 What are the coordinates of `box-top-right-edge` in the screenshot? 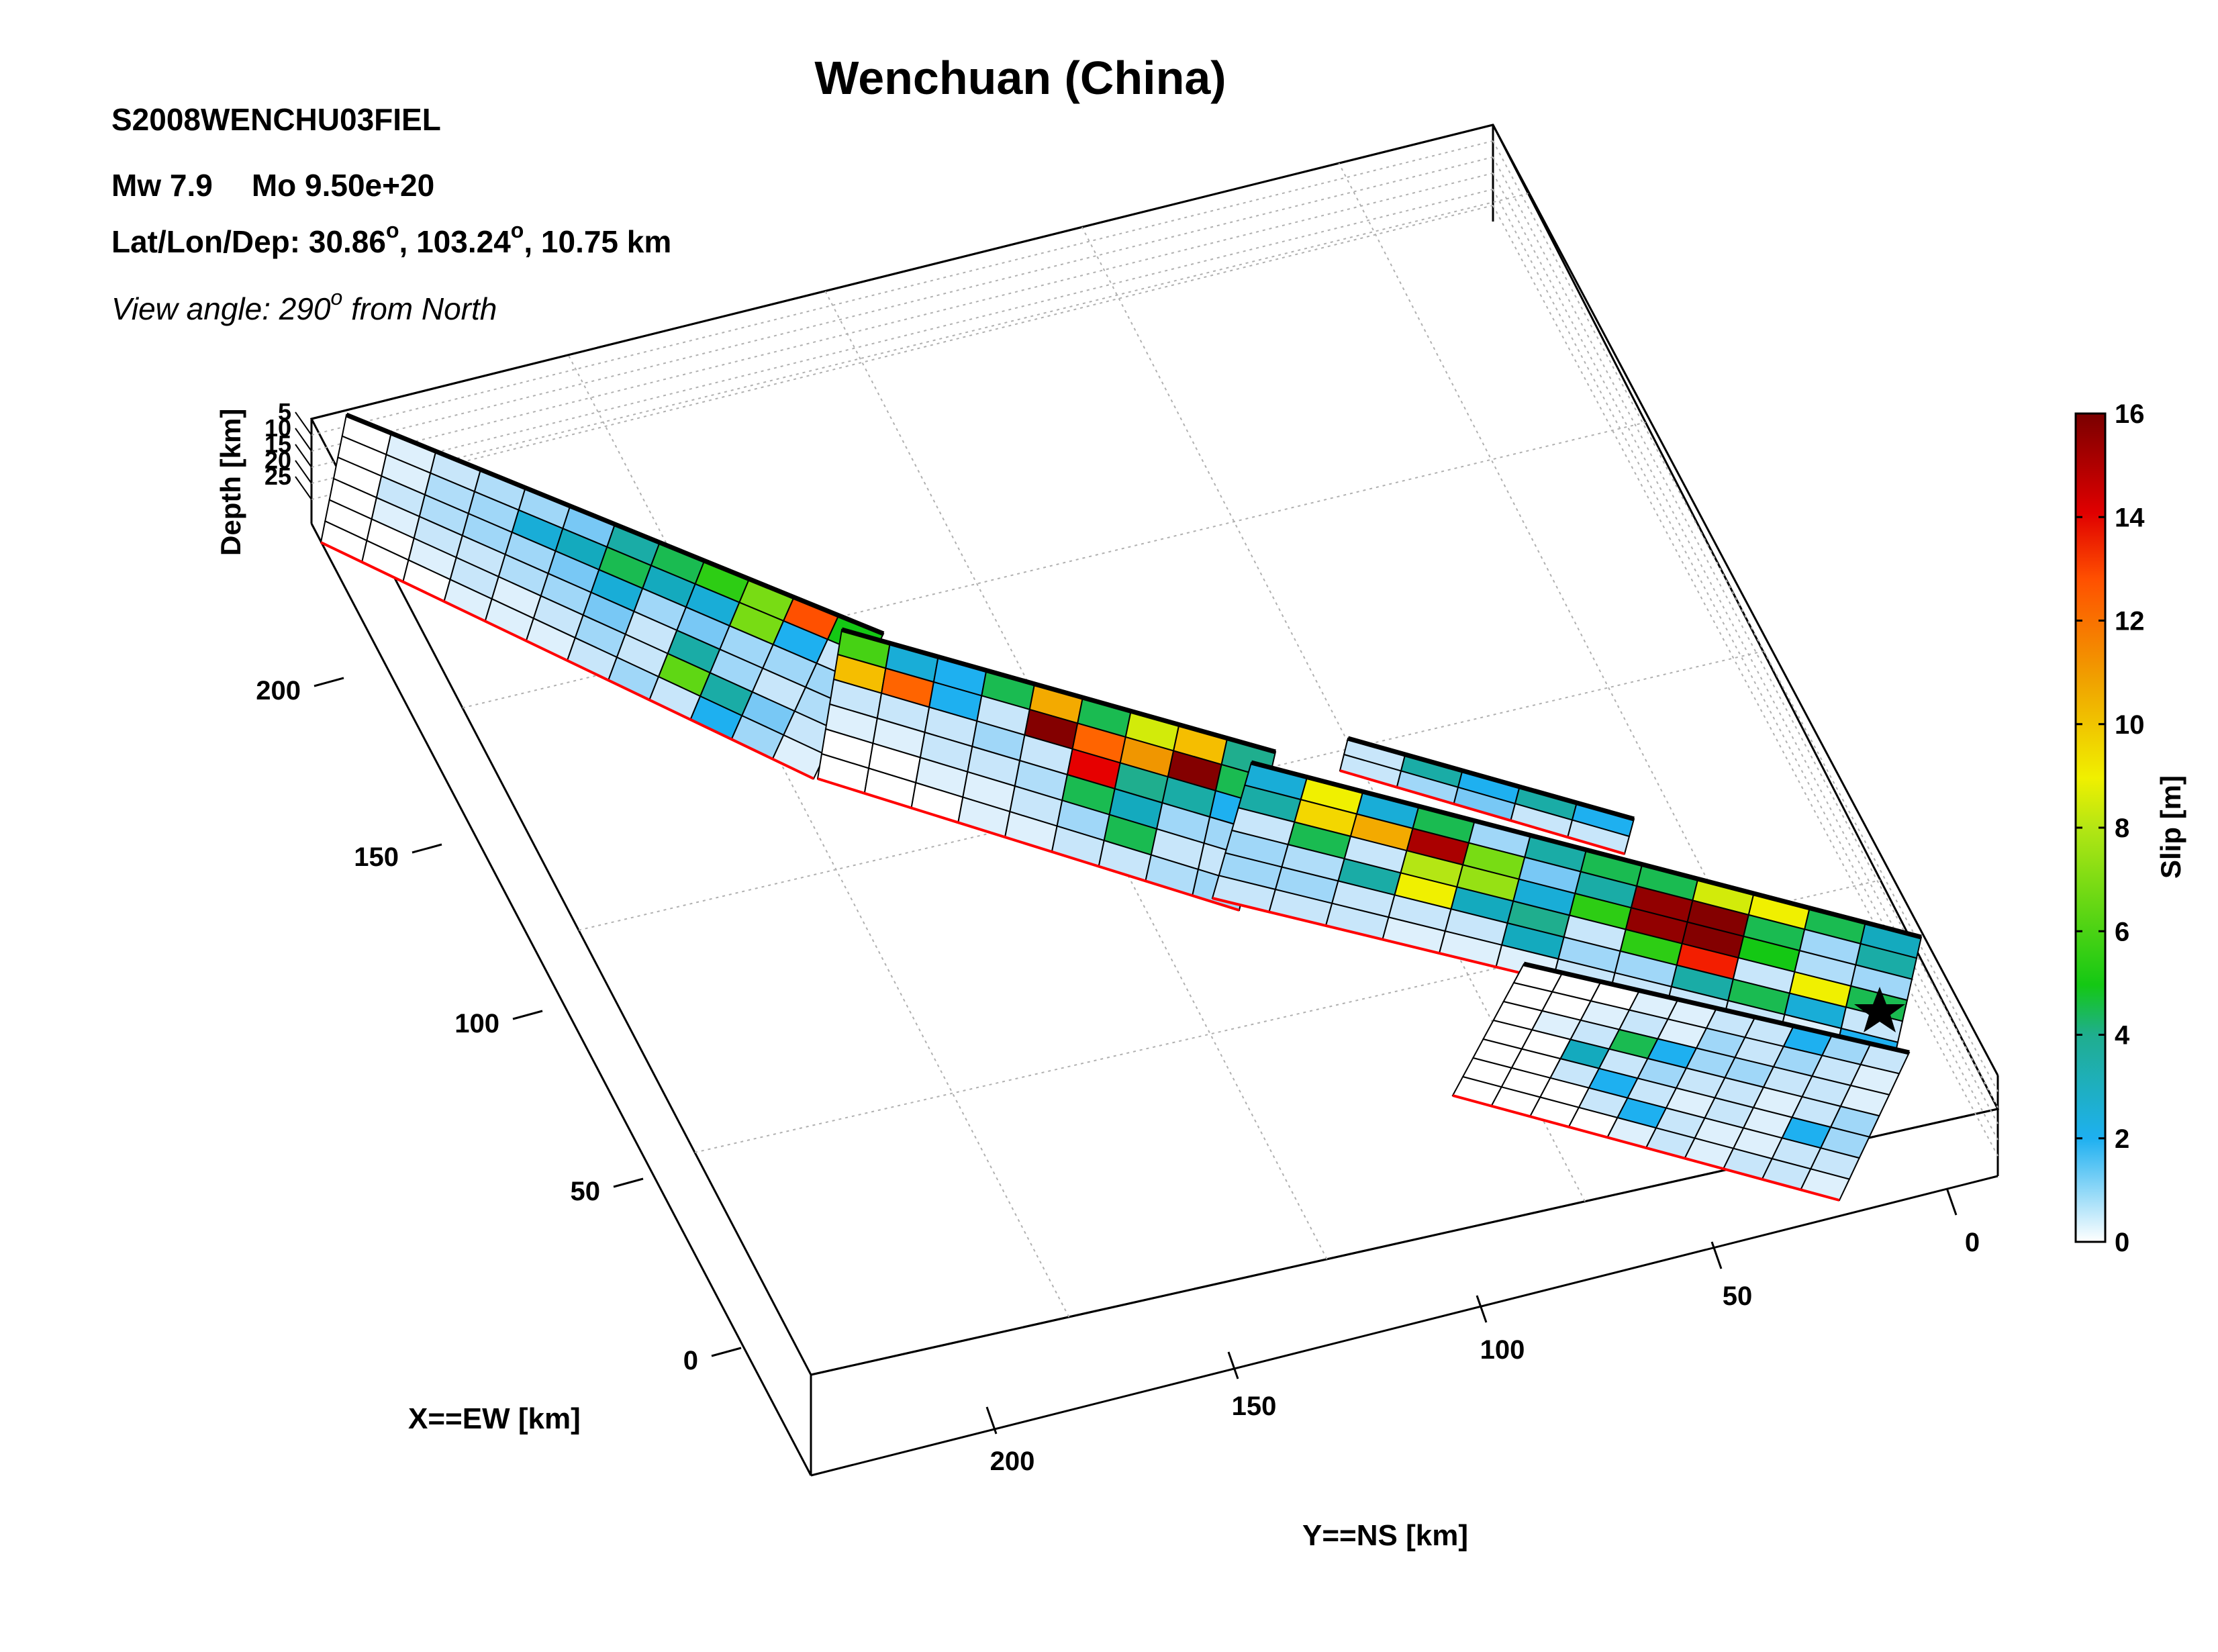 It's located at (1745, 600).